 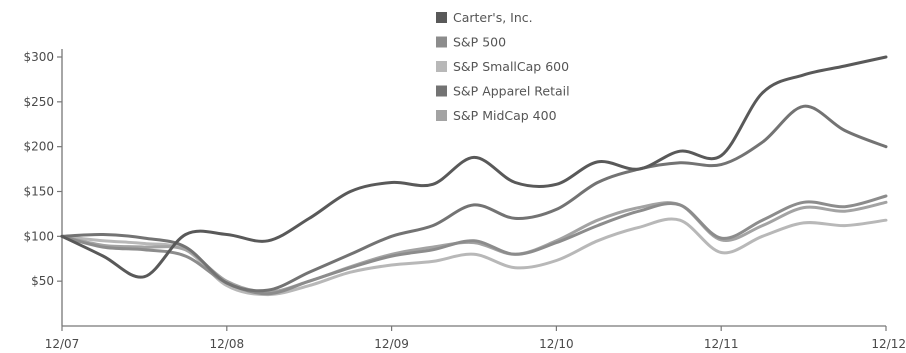 What do you see at coordinates (391, 344) in the screenshot?
I see `x-tick-label: 12/09` at bounding box center [391, 344].